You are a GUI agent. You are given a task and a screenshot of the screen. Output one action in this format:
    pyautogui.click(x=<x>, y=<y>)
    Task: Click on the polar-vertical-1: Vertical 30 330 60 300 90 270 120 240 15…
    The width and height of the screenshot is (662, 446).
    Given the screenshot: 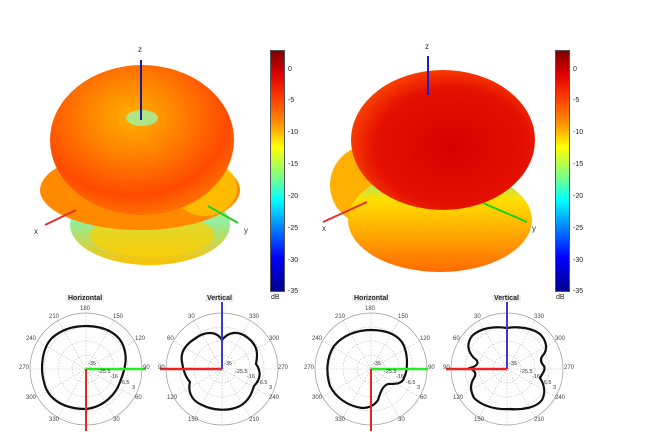 What is the action you would take?
    pyautogui.click(x=225, y=368)
    